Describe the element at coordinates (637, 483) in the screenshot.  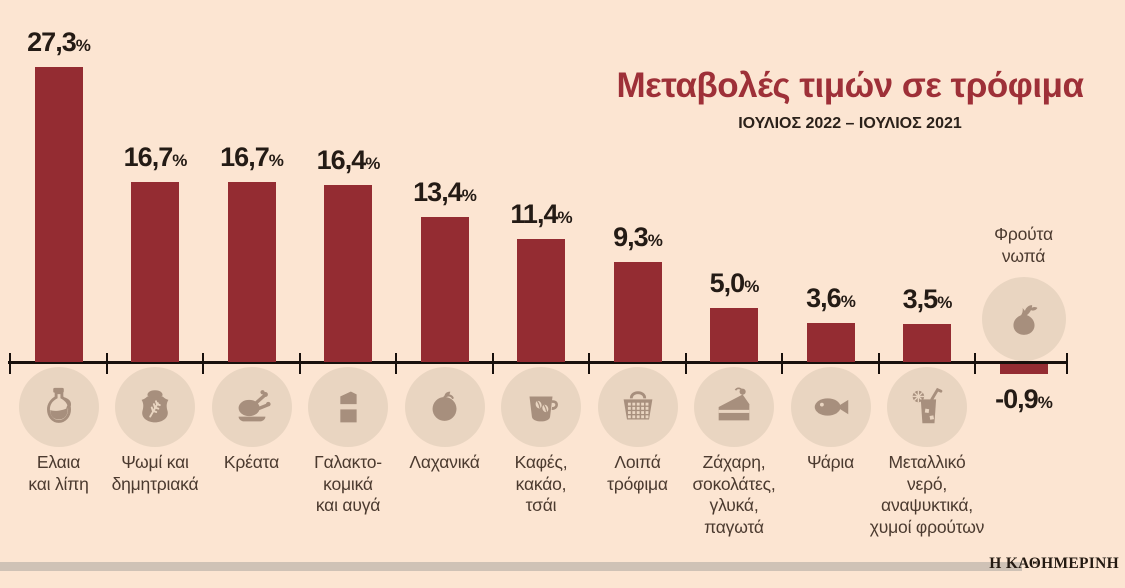
I see `category-label-line: τρόφιμα` at that location.